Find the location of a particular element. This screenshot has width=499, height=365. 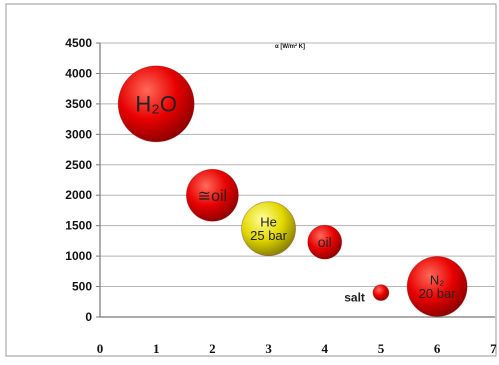

x-tick-label: 5 is located at coordinates (381, 348).